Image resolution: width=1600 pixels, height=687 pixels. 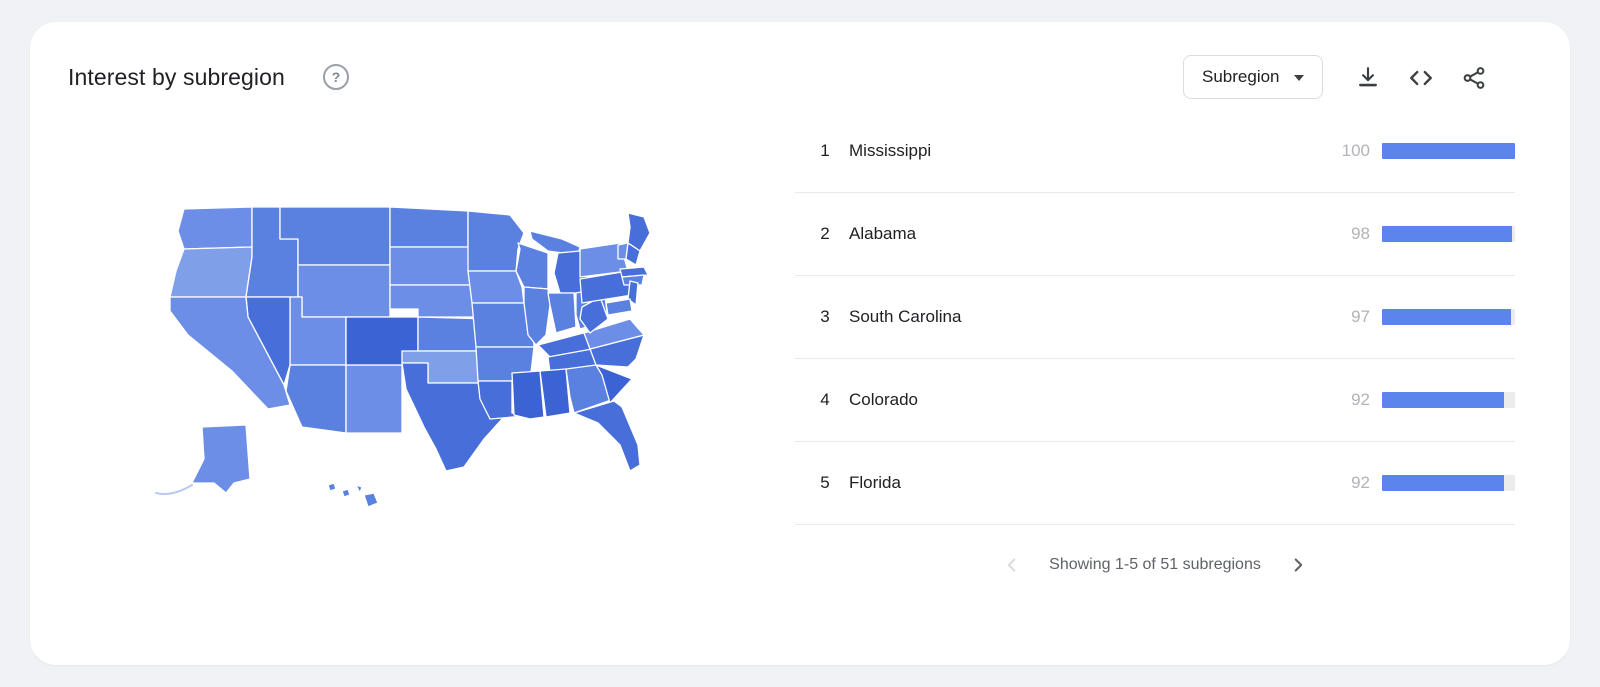 I want to click on list-item-florida: 5 Florida 92, so click(x=1155, y=483).